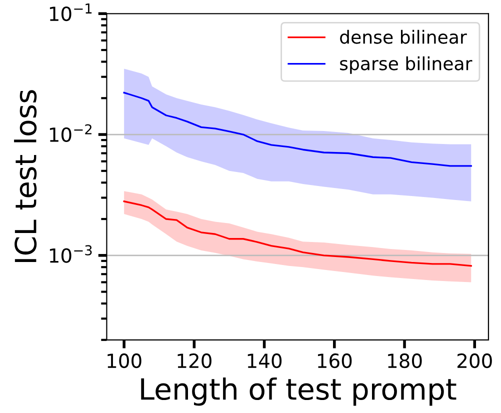 The height and width of the screenshot is (413, 501). Describe the element at coordinates (71, 254) in the screenshot. I see `y-tick-label: 10$^{−3}$` at that location.